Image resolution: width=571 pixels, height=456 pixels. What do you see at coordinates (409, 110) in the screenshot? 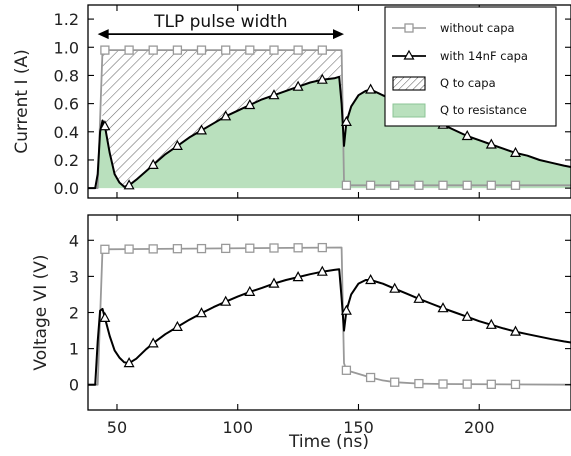
I see `green-swatch-icon` at bounding box center [409, 110].